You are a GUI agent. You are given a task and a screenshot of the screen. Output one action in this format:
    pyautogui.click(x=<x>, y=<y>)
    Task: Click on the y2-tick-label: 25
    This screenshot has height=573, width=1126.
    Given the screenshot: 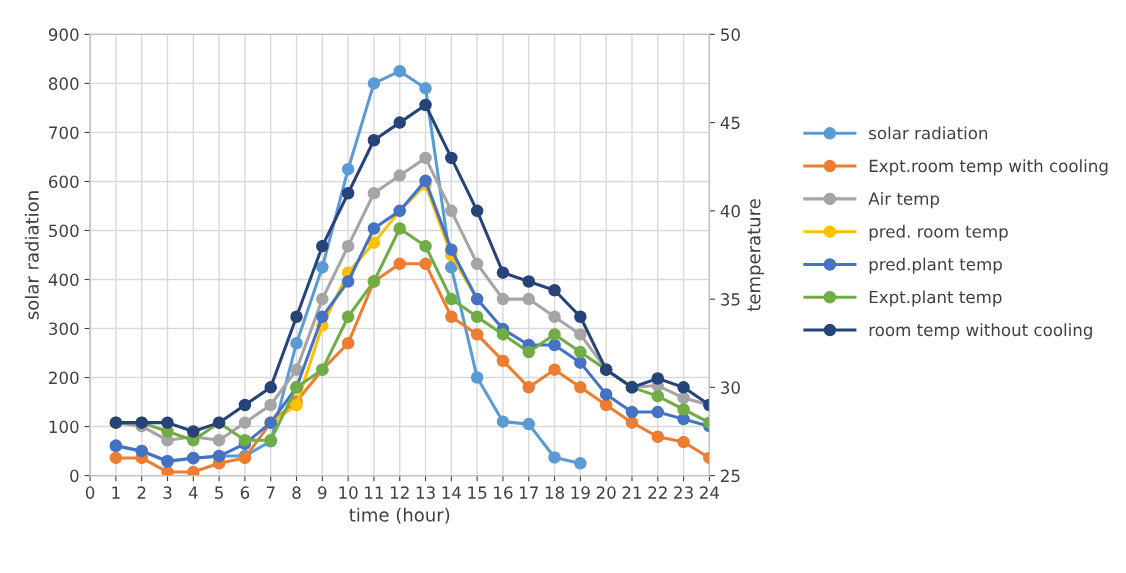 What is the action you would take?
    pyautogui.click(x=730, y=476)
    